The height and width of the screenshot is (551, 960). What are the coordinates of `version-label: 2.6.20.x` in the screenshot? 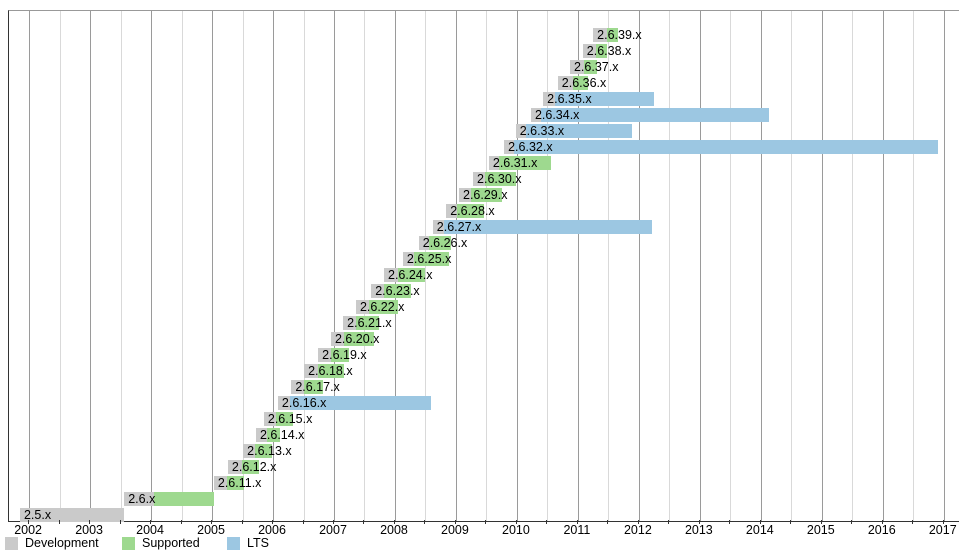 It's located at (357, 339).